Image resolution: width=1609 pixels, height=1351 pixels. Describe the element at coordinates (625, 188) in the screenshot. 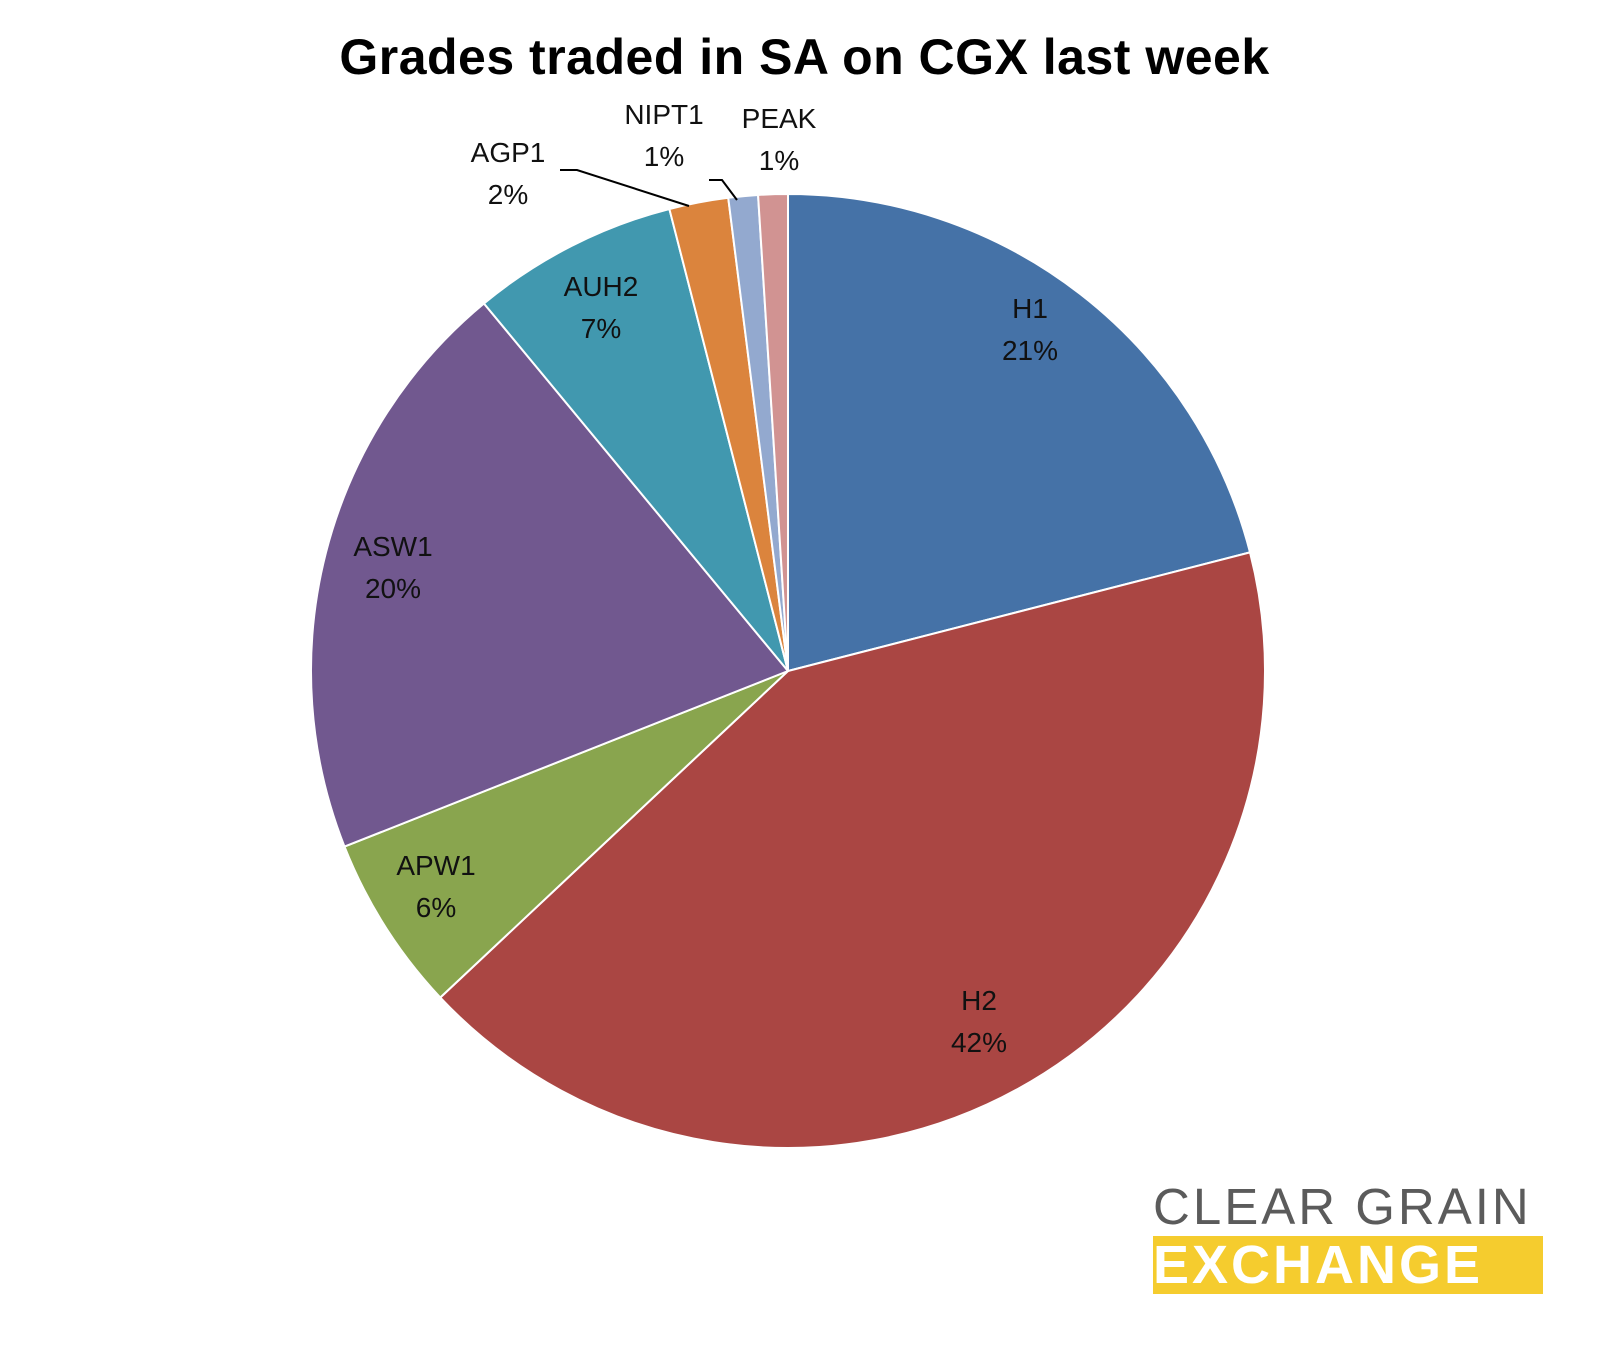

I see `leader-line-agp1` at that location.